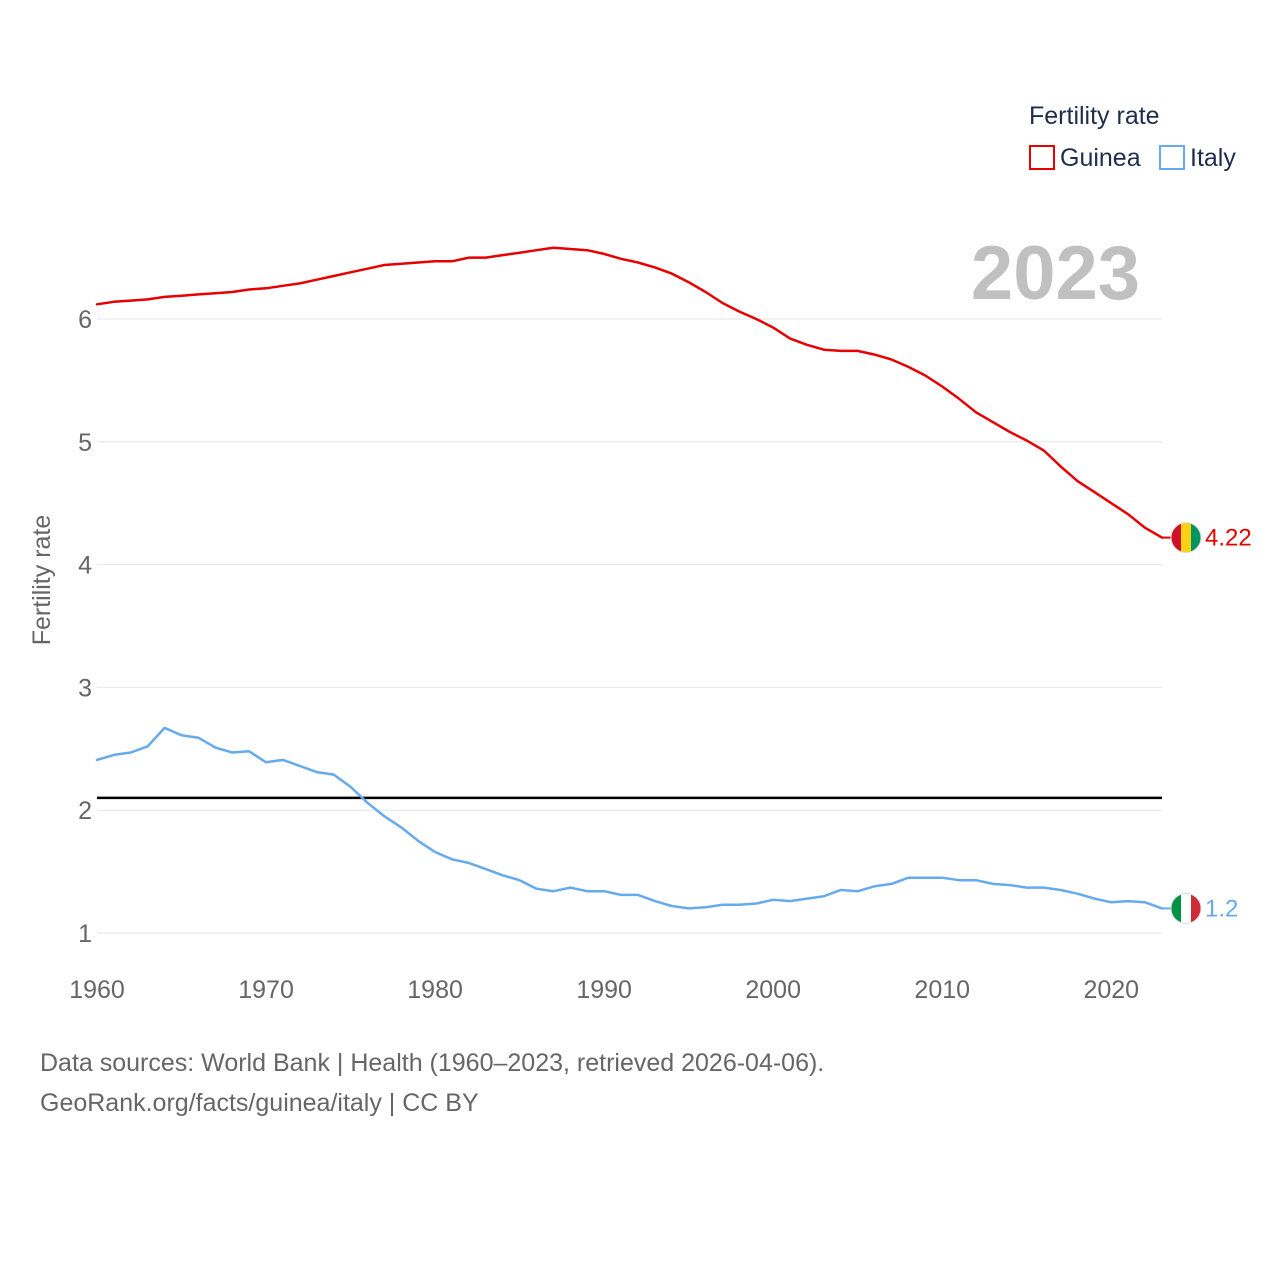 The height and width of the screenshot is (1280, 1280). I want to click on italy-flag-icon, so click(1186, 908).